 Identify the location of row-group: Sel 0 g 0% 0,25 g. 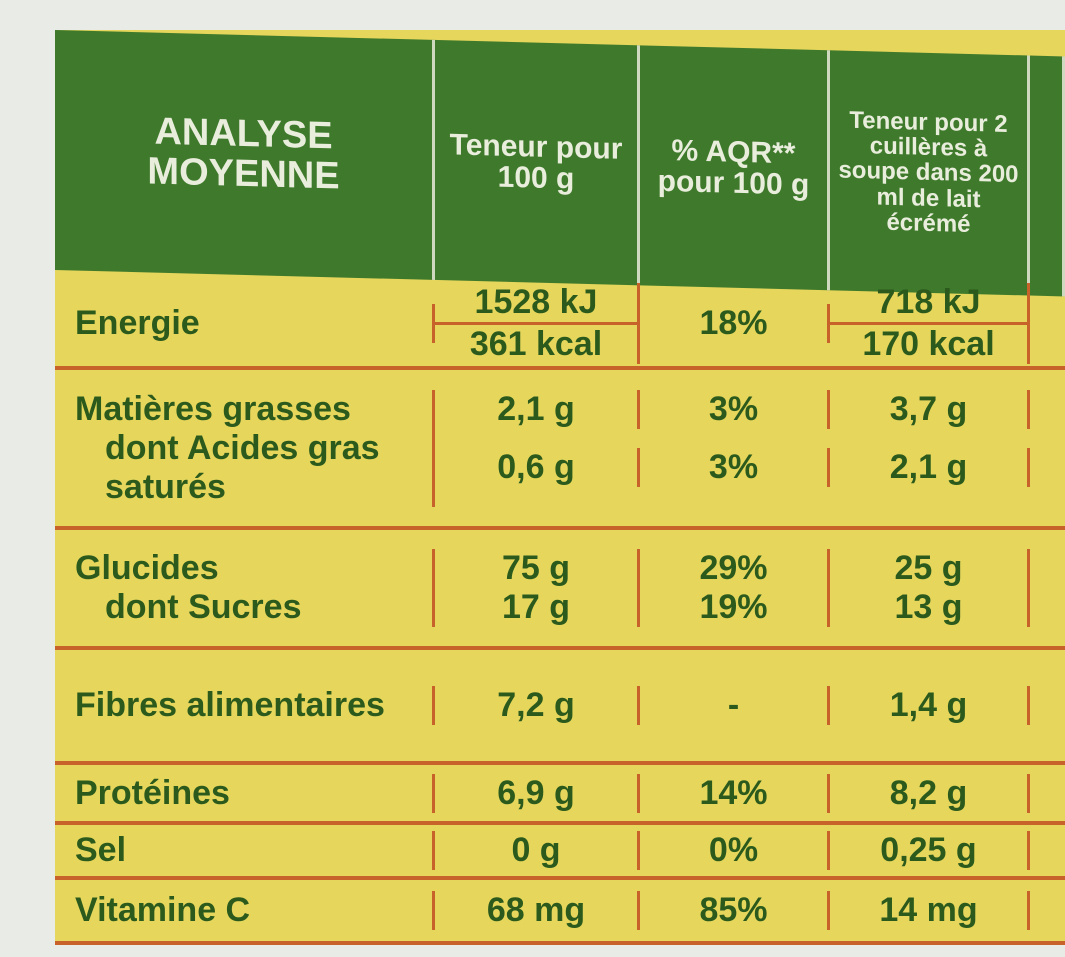
(560, 852).